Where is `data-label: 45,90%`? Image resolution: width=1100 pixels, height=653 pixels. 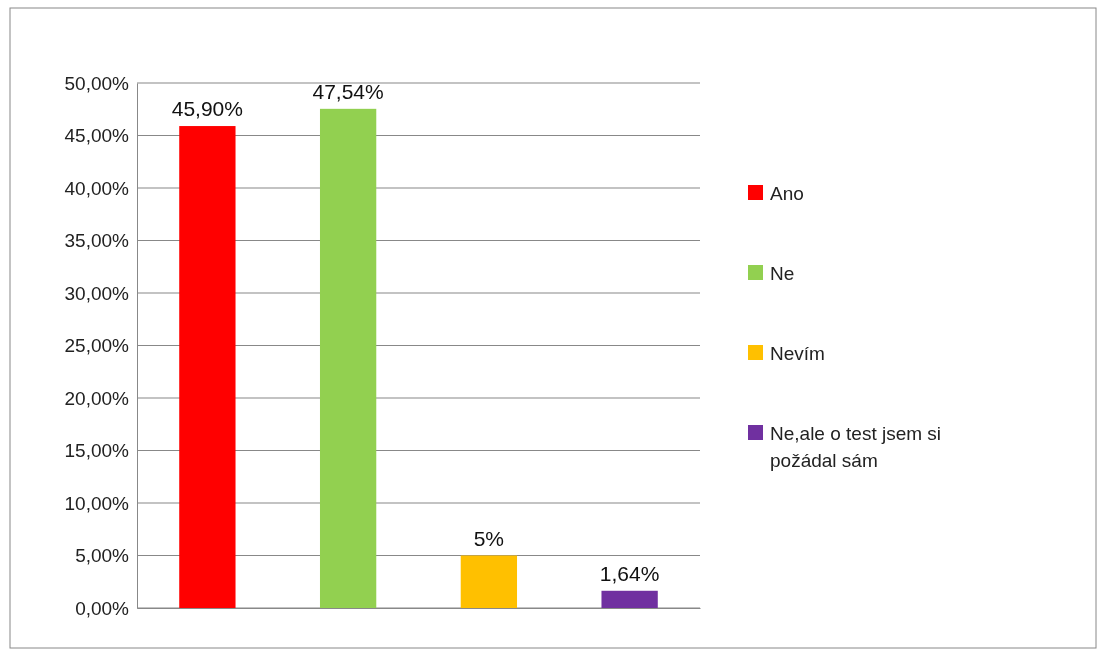
data-label: 45,90% is located at coordinates (207, 109).